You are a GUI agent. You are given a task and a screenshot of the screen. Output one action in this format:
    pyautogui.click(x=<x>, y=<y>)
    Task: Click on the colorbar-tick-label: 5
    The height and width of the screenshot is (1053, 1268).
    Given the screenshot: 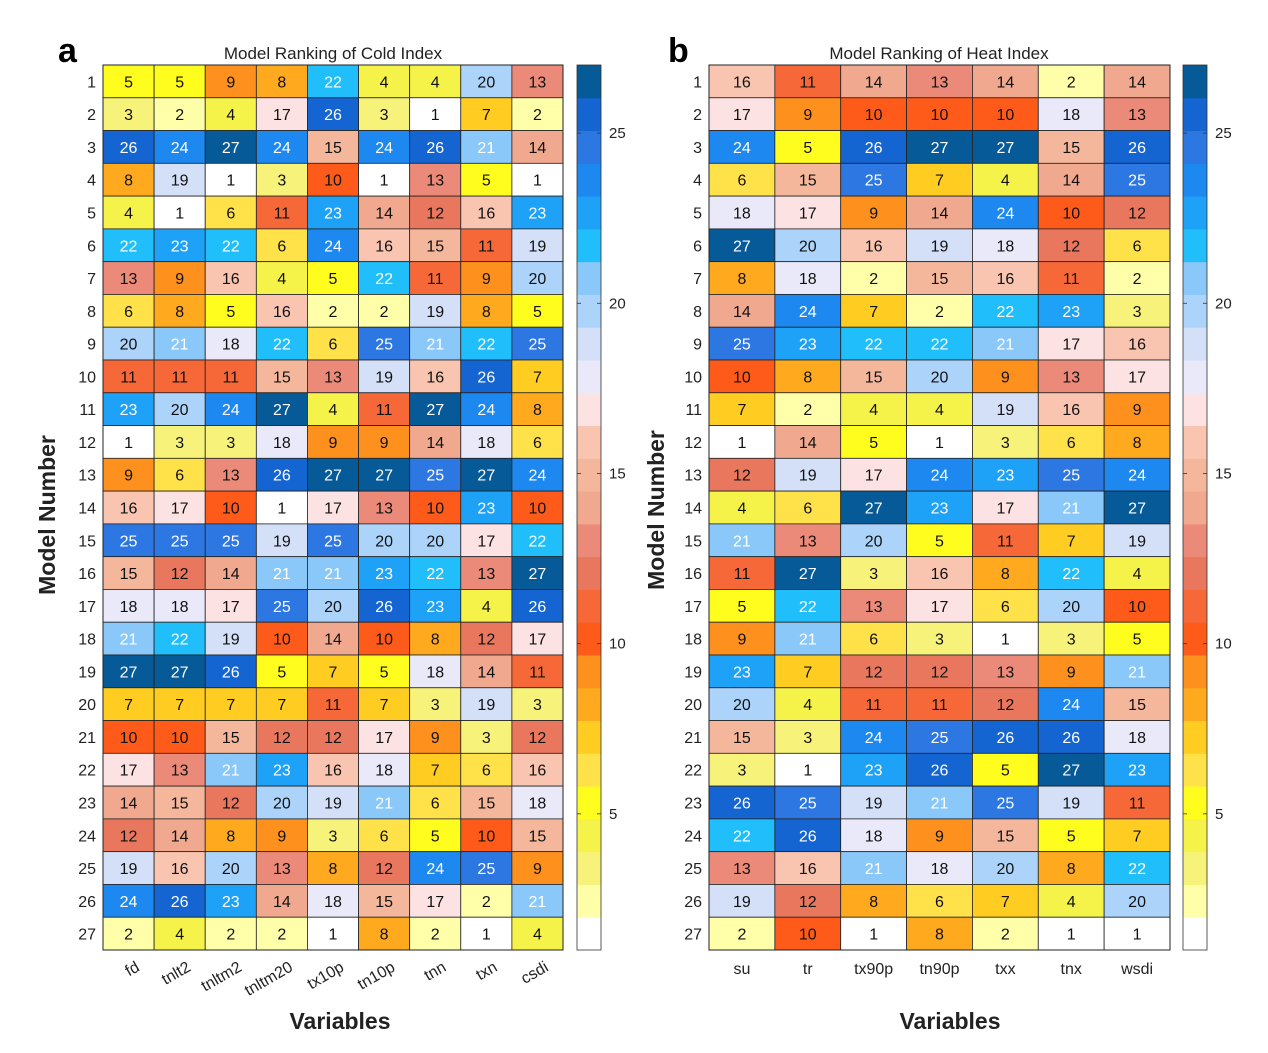 What is the action you would take?
    pyautogui.click(x=613, y=814)
    